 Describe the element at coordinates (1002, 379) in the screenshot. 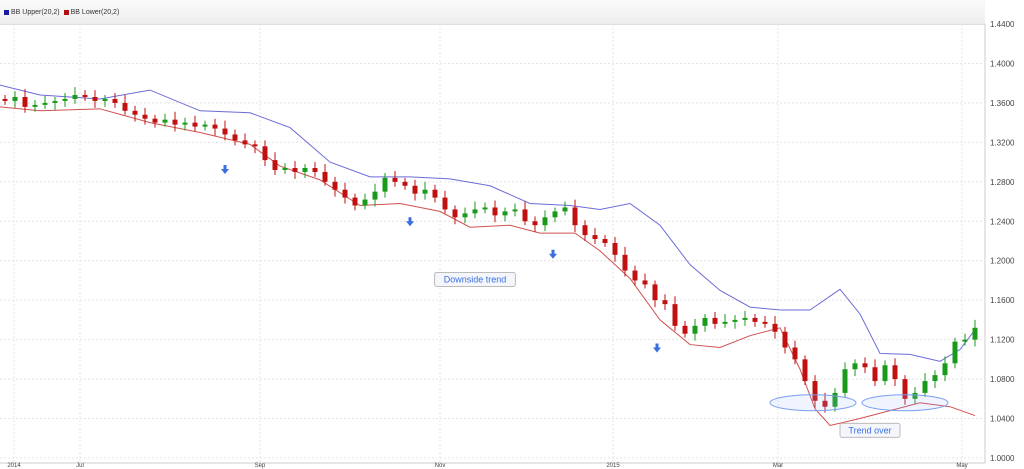

I see `y-tick-label: 1.0800` at that location.